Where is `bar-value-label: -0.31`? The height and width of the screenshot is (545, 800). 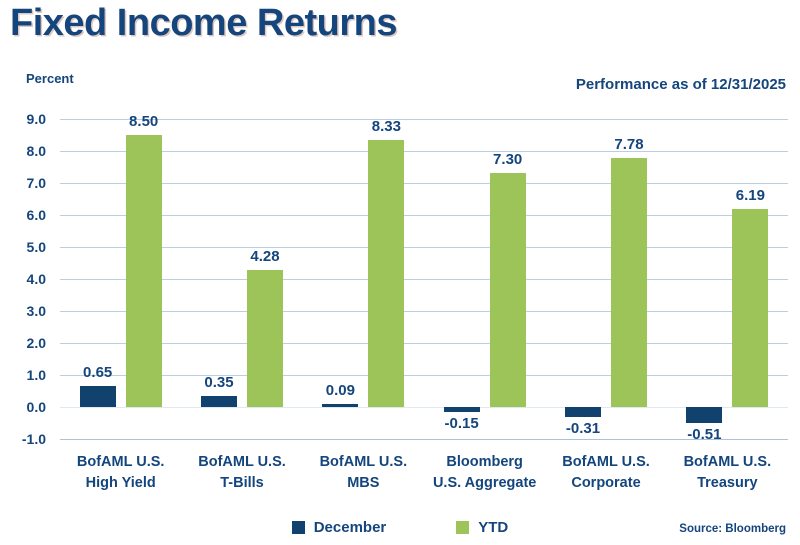 bar-value-label: -0.31 is located at coordinates (583, 428).